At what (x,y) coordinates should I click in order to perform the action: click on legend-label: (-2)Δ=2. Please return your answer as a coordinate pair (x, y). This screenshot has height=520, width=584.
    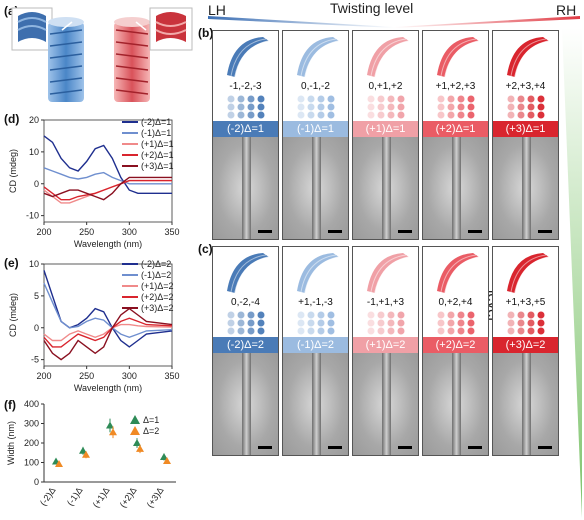
    Looking at the image, I should click on (156, 263).